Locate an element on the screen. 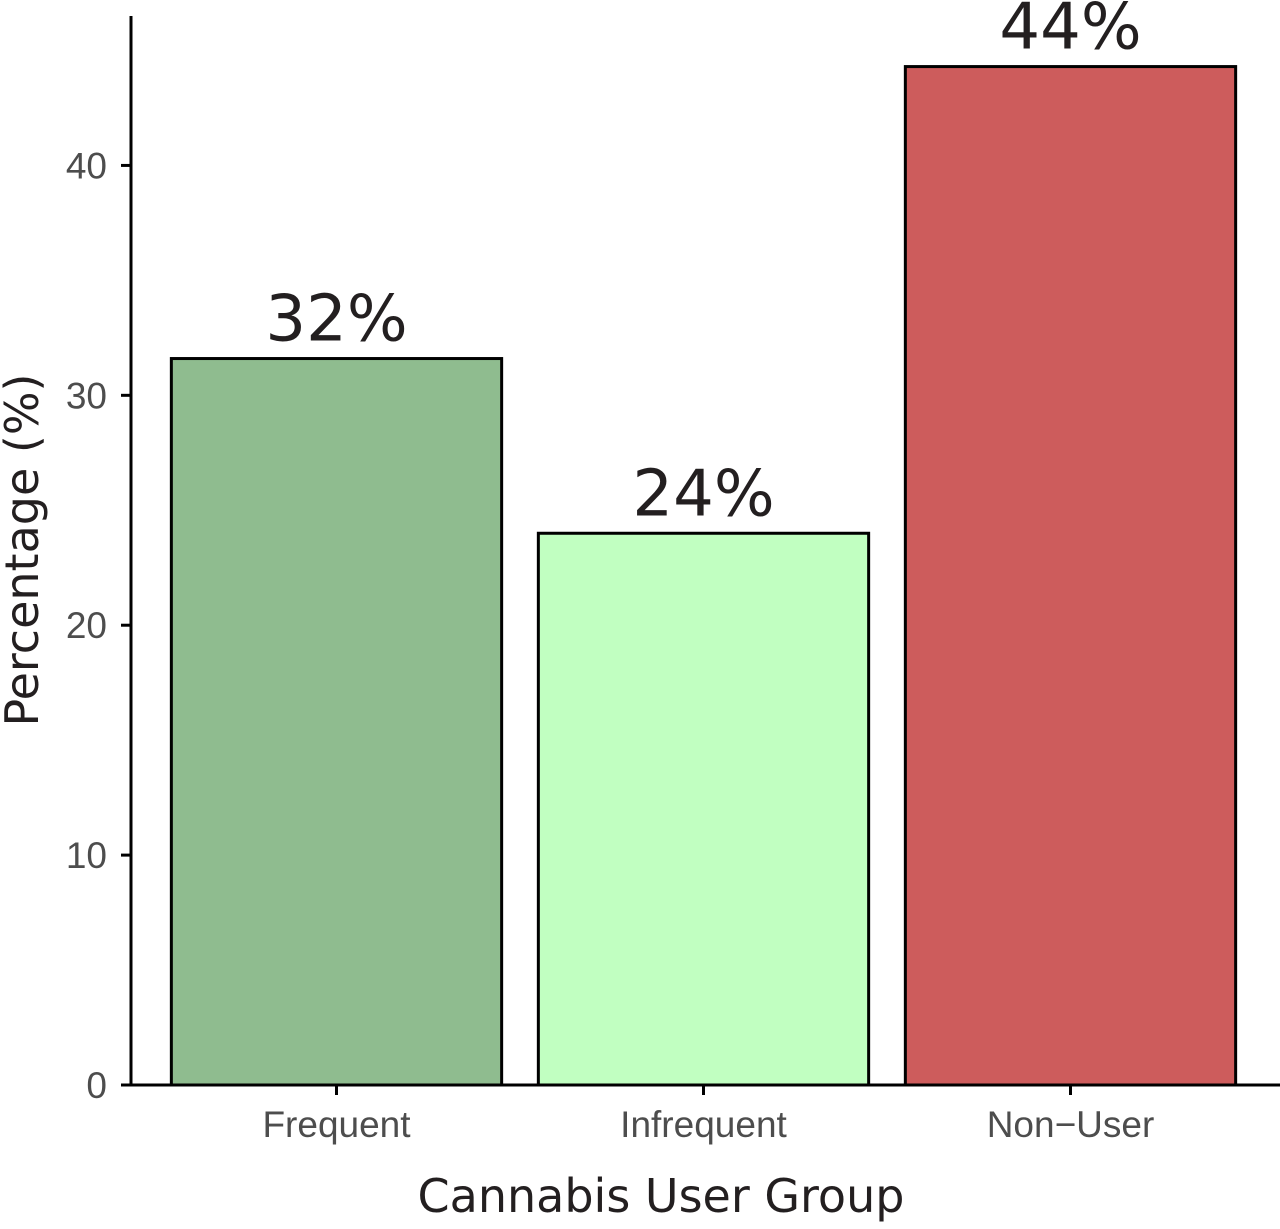  x-axis-title: Cannabis User Group is located at coordinates (661, 1196).